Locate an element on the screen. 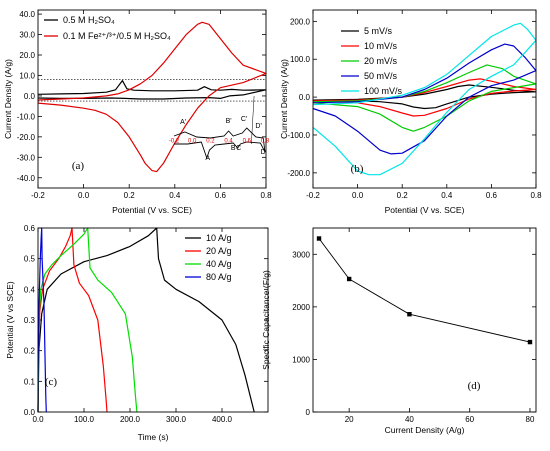 This screenshot has width=550, height=451. legend-label: 100 mV/s is located at coordinates (383, 91).